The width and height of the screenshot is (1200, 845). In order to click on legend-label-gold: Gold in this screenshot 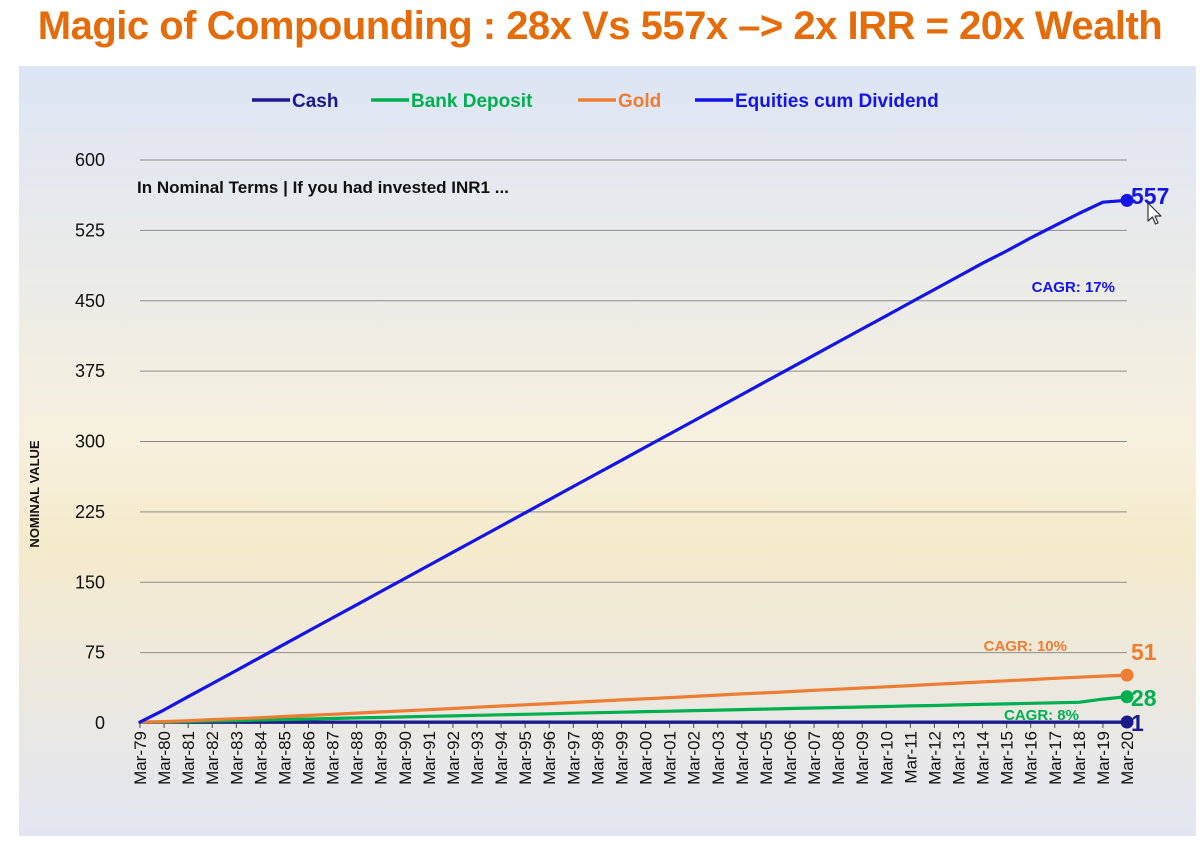, I will do `click(639, 101)`.